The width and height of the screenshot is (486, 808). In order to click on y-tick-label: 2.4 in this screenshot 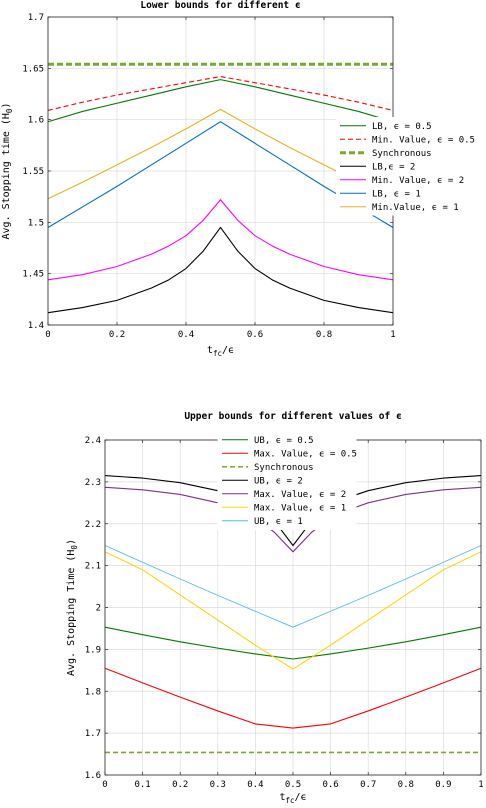, I will do `click(93, 441)`.